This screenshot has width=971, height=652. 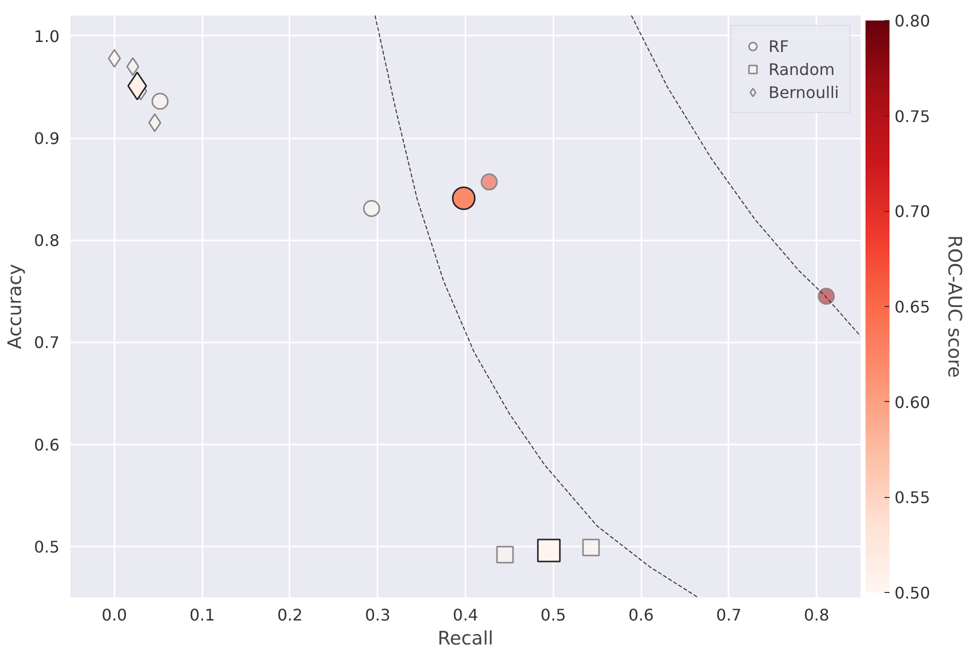 I want to click on y-tick-label: 0.5, so click(x=47, y=546).